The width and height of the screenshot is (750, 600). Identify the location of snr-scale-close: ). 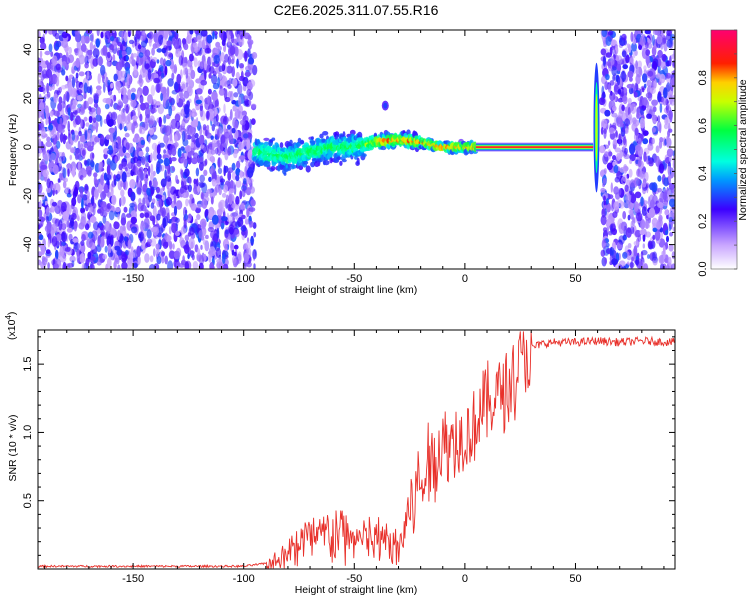
(12, 314).